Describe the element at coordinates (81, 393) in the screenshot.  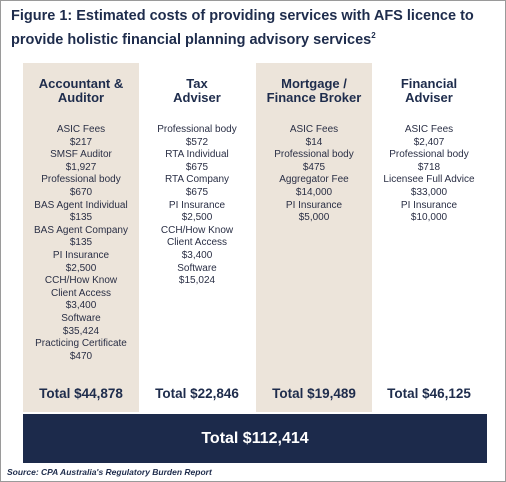
I see `column-total: Total $44,878` at that location.